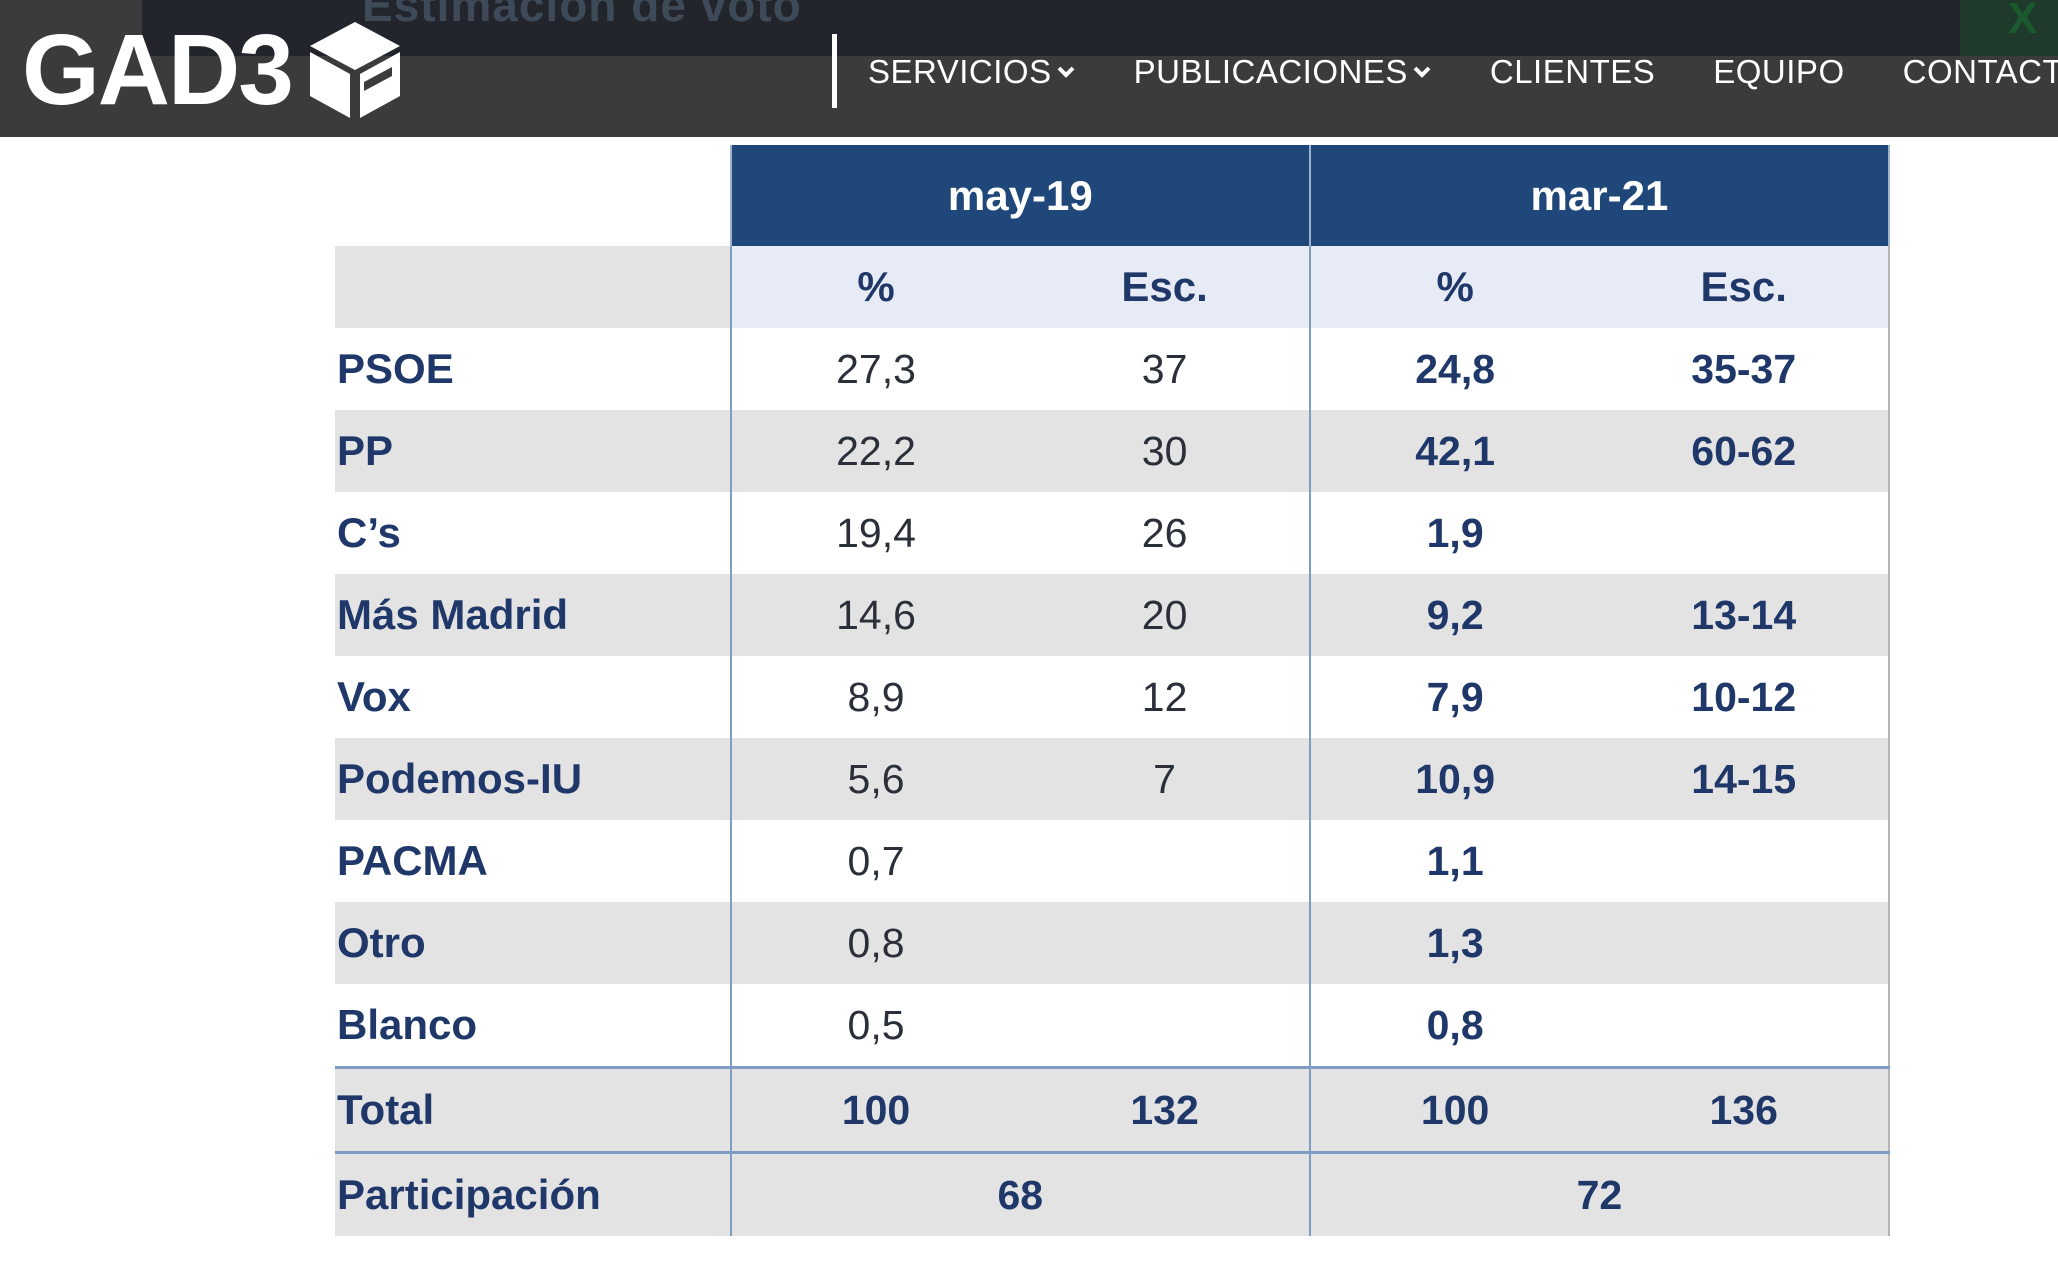 The image size is (2058, 1280). I want to click on mar-seats-cell: 60-62, so click(1744, 451).